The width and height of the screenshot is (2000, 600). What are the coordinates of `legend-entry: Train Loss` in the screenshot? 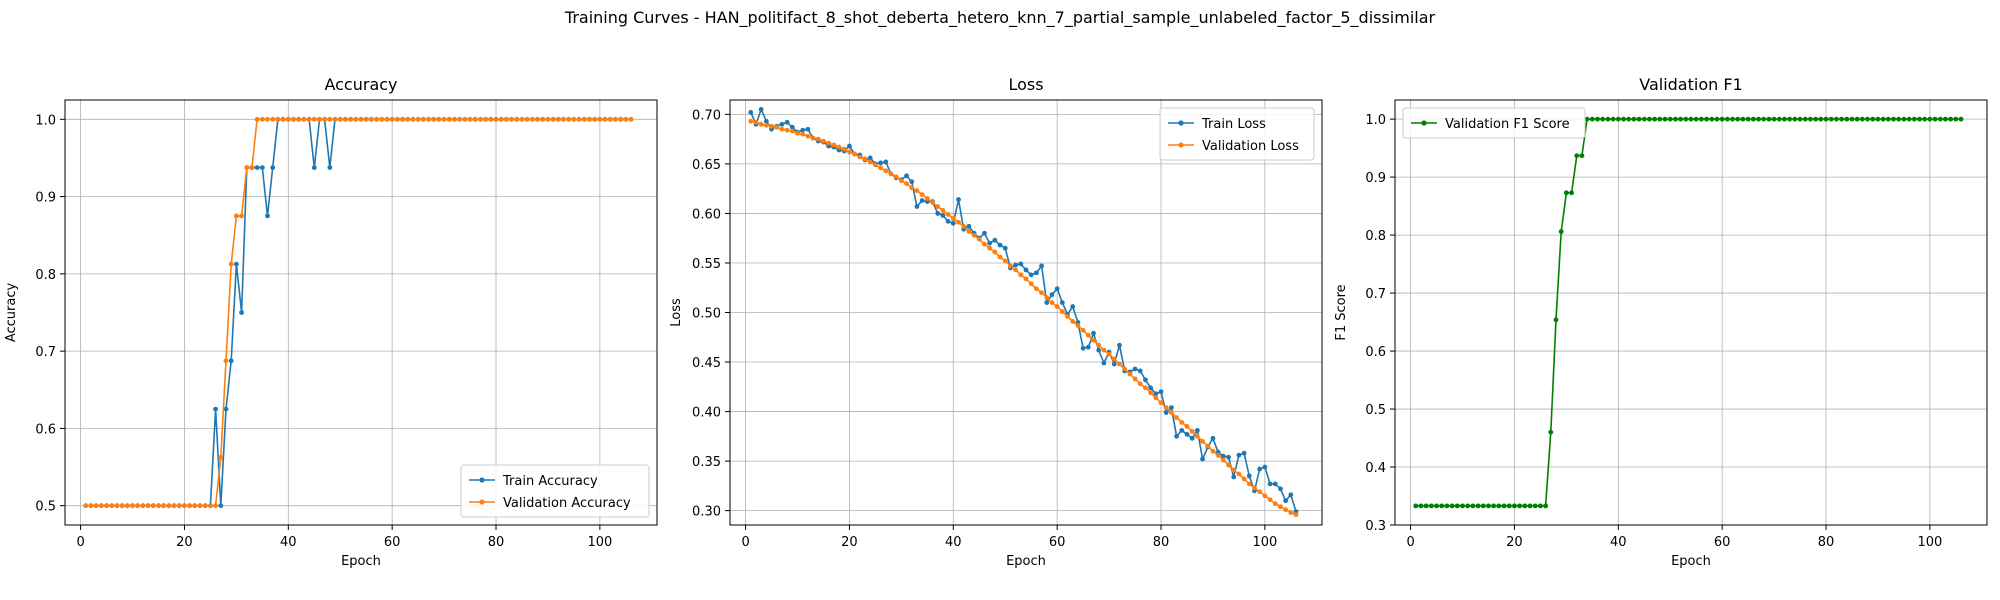 It's located at (1233, 124).